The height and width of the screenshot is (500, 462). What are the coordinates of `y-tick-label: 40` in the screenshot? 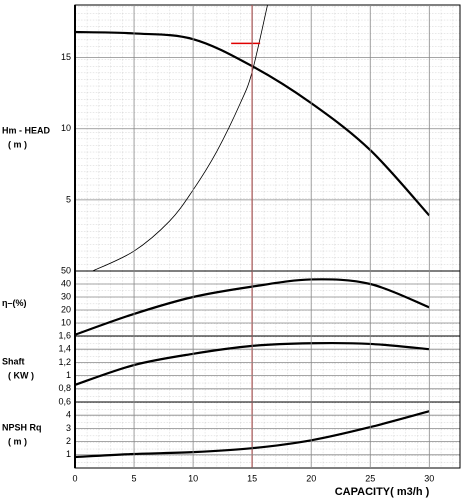 It's located at (66, 283).